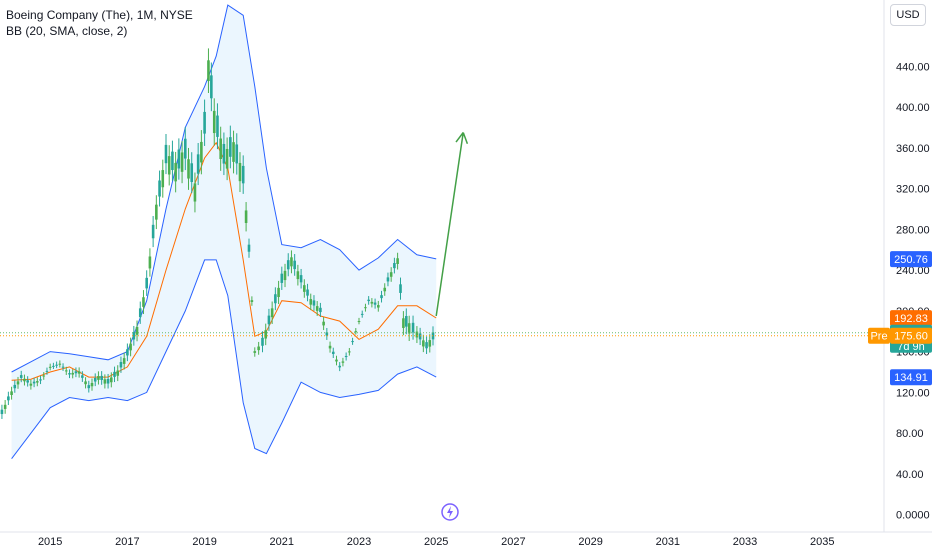 The image size is (932, 550). What do you see at coordinates (449, 224) in the screenshot?
I see `projection-arrow-line` at bounding box center [449, 224].